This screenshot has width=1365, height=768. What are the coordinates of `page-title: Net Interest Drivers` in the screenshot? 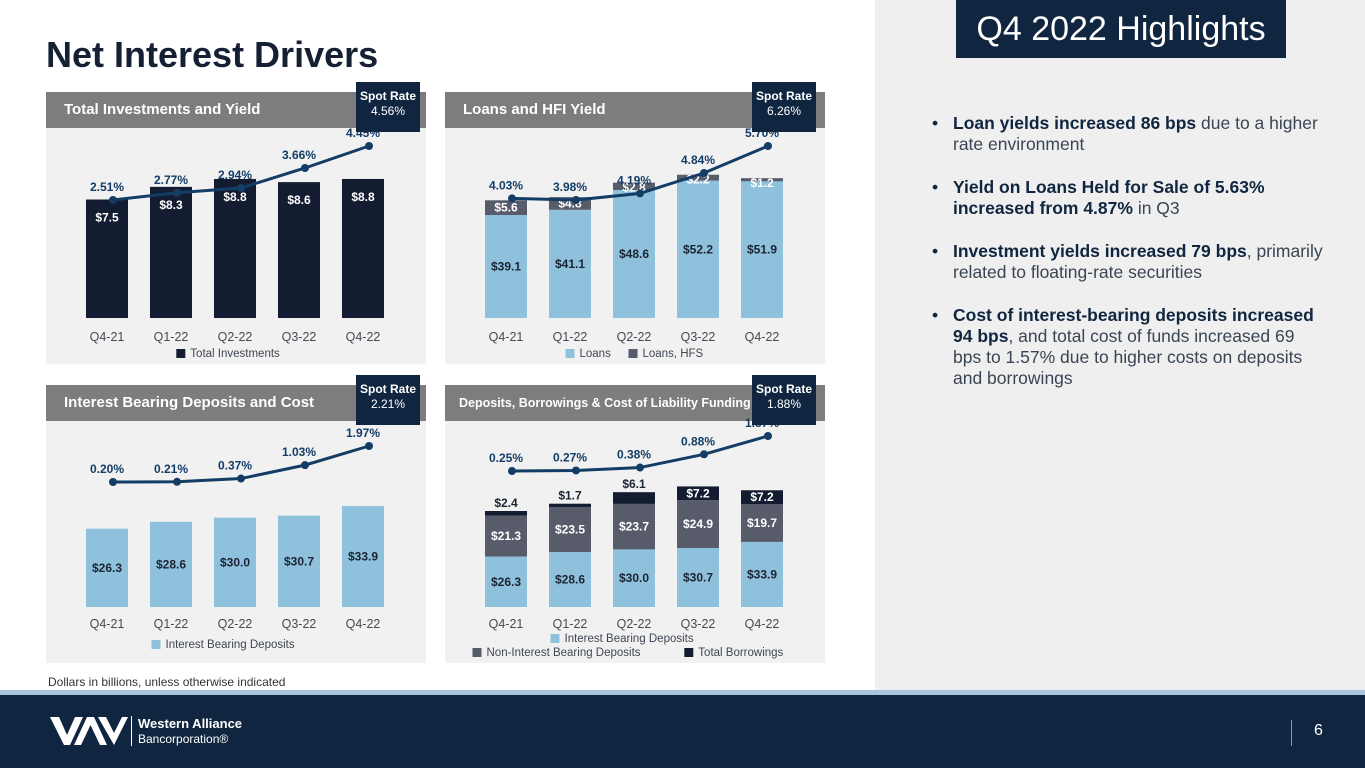 It's located at (212, 54).